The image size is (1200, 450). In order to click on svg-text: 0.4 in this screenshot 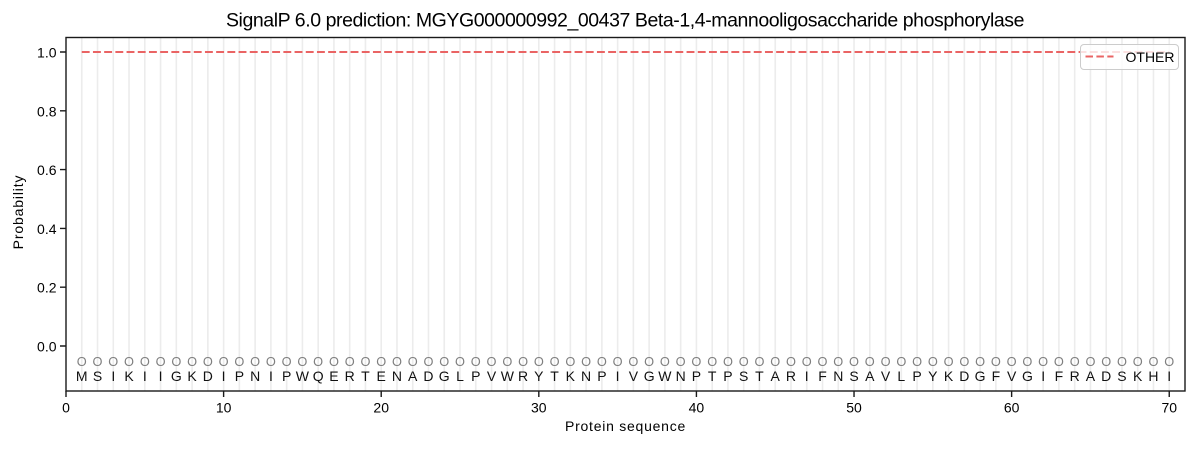, I will do `click(47, 229)`.